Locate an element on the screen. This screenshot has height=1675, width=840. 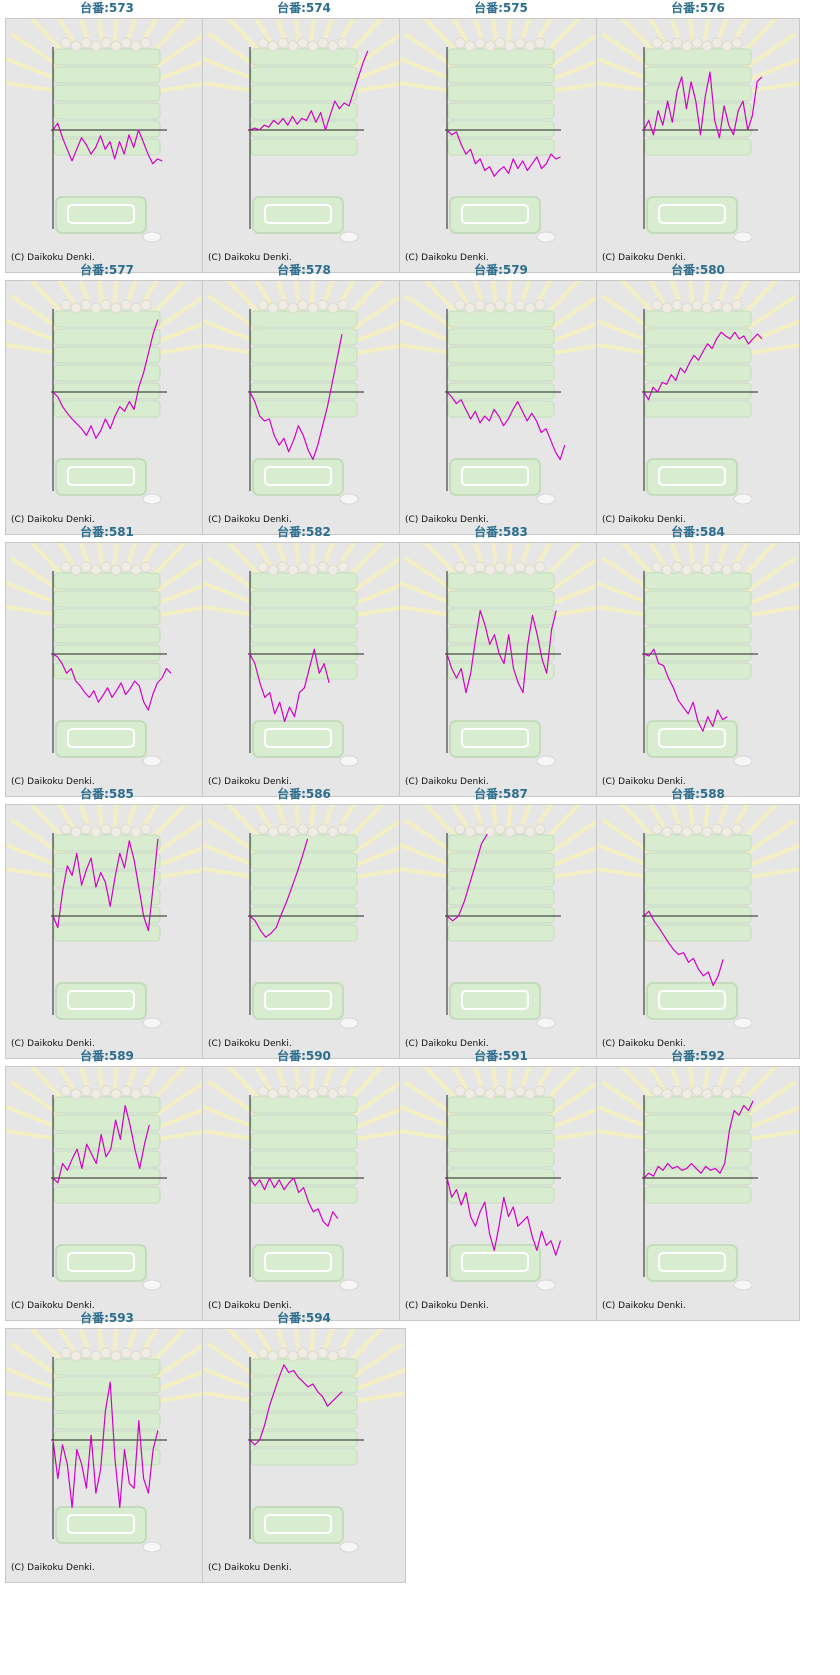
machine-number-title: 台番:587 is located at coordinates (501, 794).